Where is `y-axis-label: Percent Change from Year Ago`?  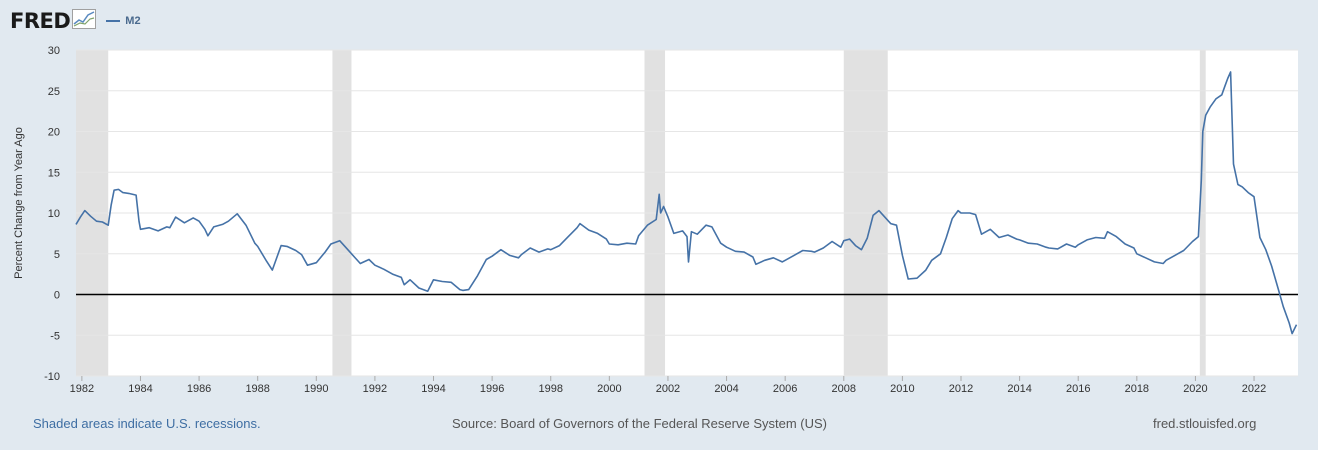
y-axis-label: Percent Change from Year Ago is located at coordinates (19, 203).